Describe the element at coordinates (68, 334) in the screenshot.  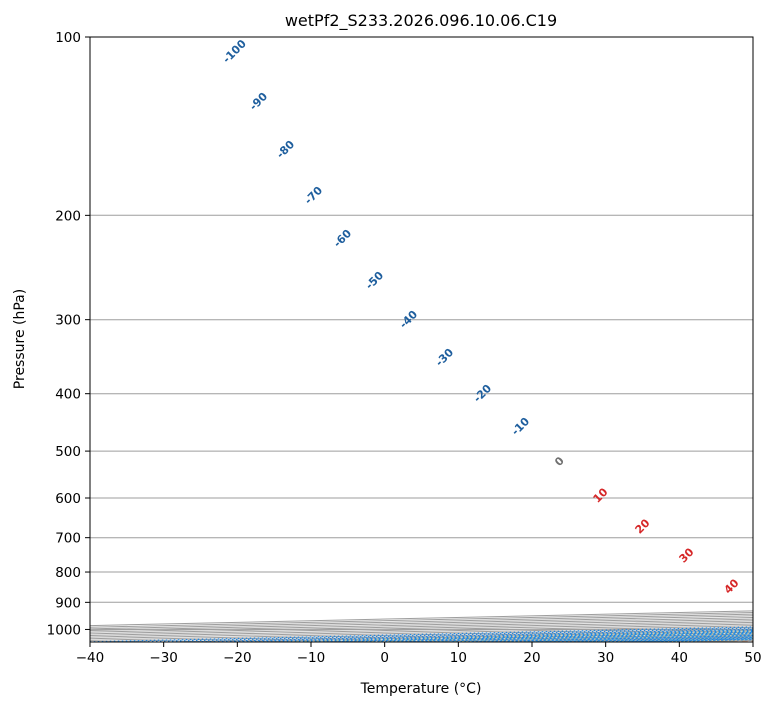
I see `y-axis-ticks: 100 200 300 400 500 600 700 800 900 1000` at that location.